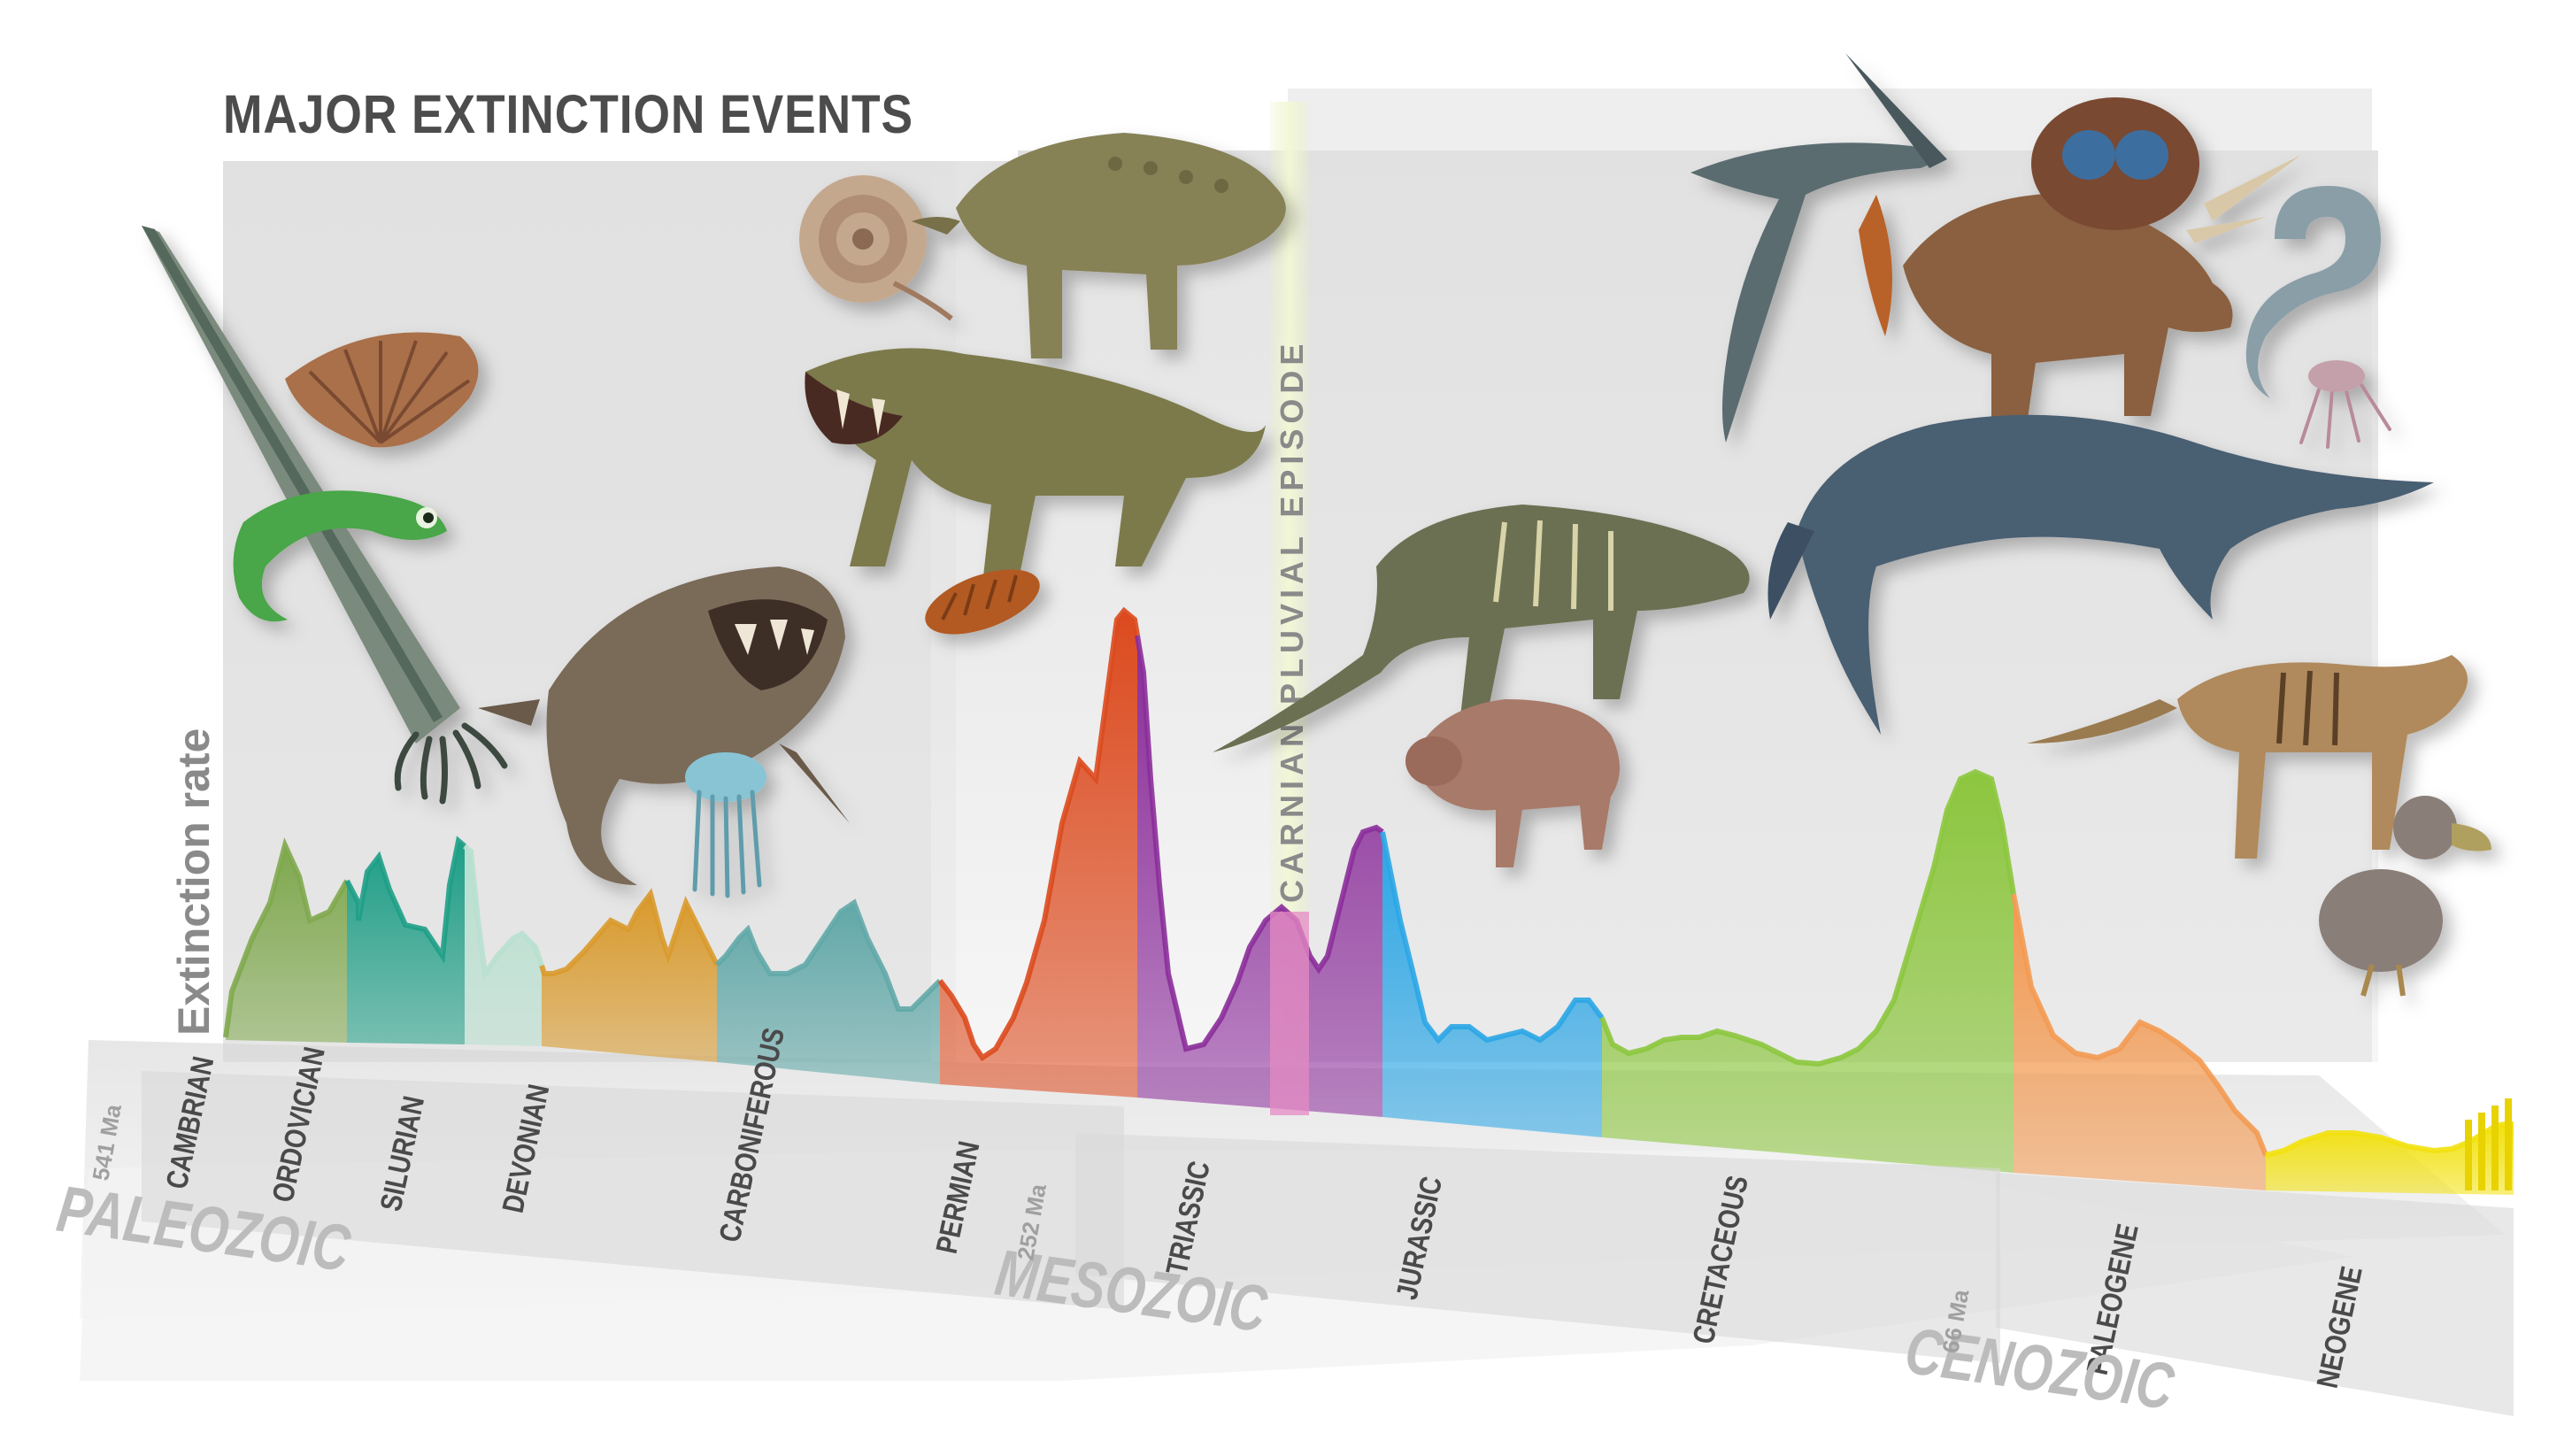 The width and height of the screenshot is (2549, 1456). What do you see at coordinates (726, 825) in the screenshot?
I see `jellyfish-icon` at bounding box center [726, 825].